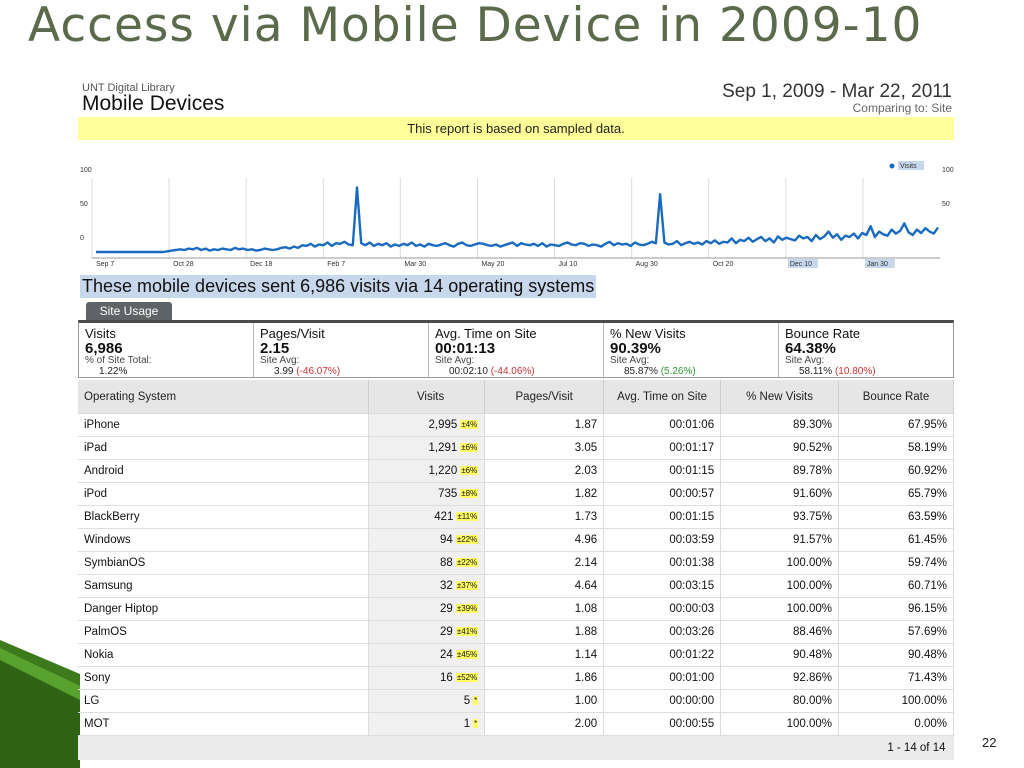  I want to click on table-row: iPad 1,291 ±6% 3.05 00:01:17 90.52% 58.19%, so click(516, 448).